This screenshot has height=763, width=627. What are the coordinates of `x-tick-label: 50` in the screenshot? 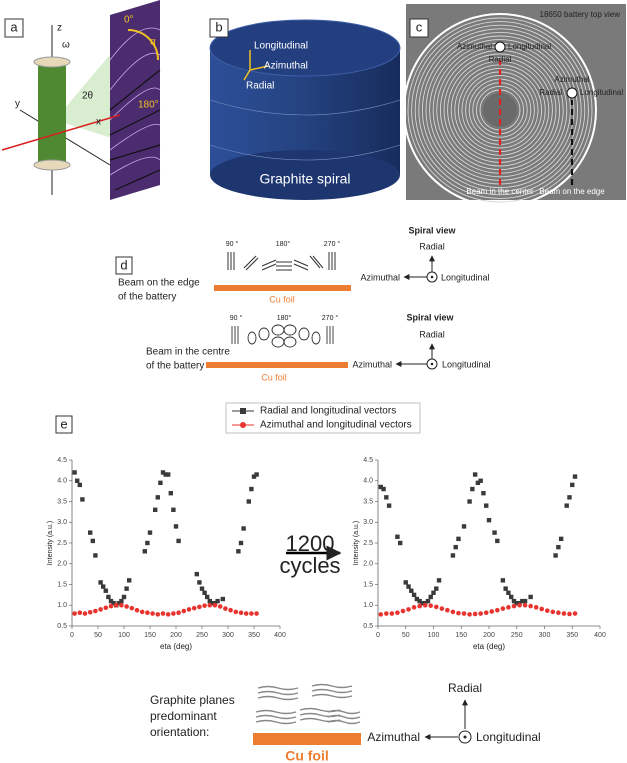 It's located at (98, 635).